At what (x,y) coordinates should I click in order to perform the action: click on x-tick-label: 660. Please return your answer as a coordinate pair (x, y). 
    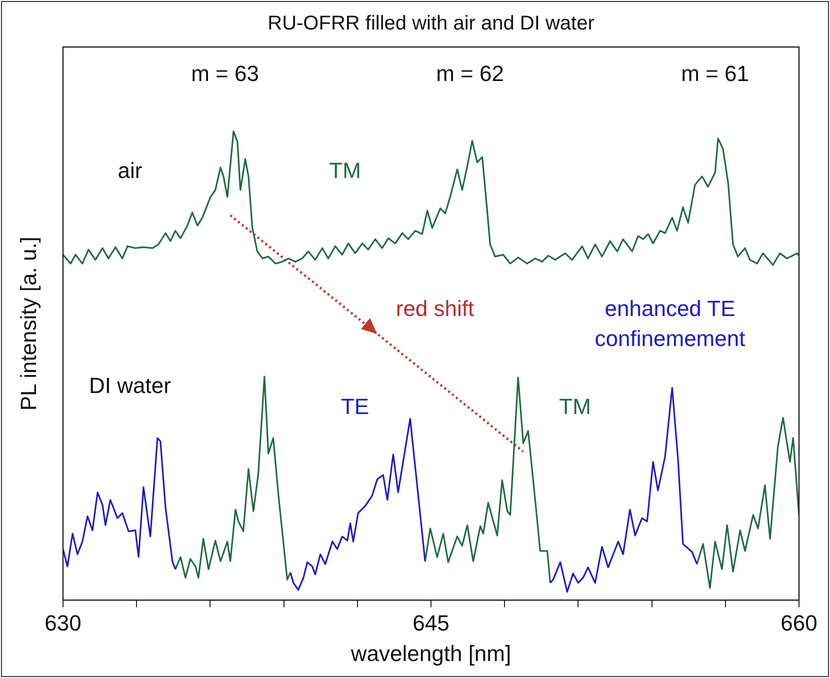
    Looking at the image, I should click on (799, 623).